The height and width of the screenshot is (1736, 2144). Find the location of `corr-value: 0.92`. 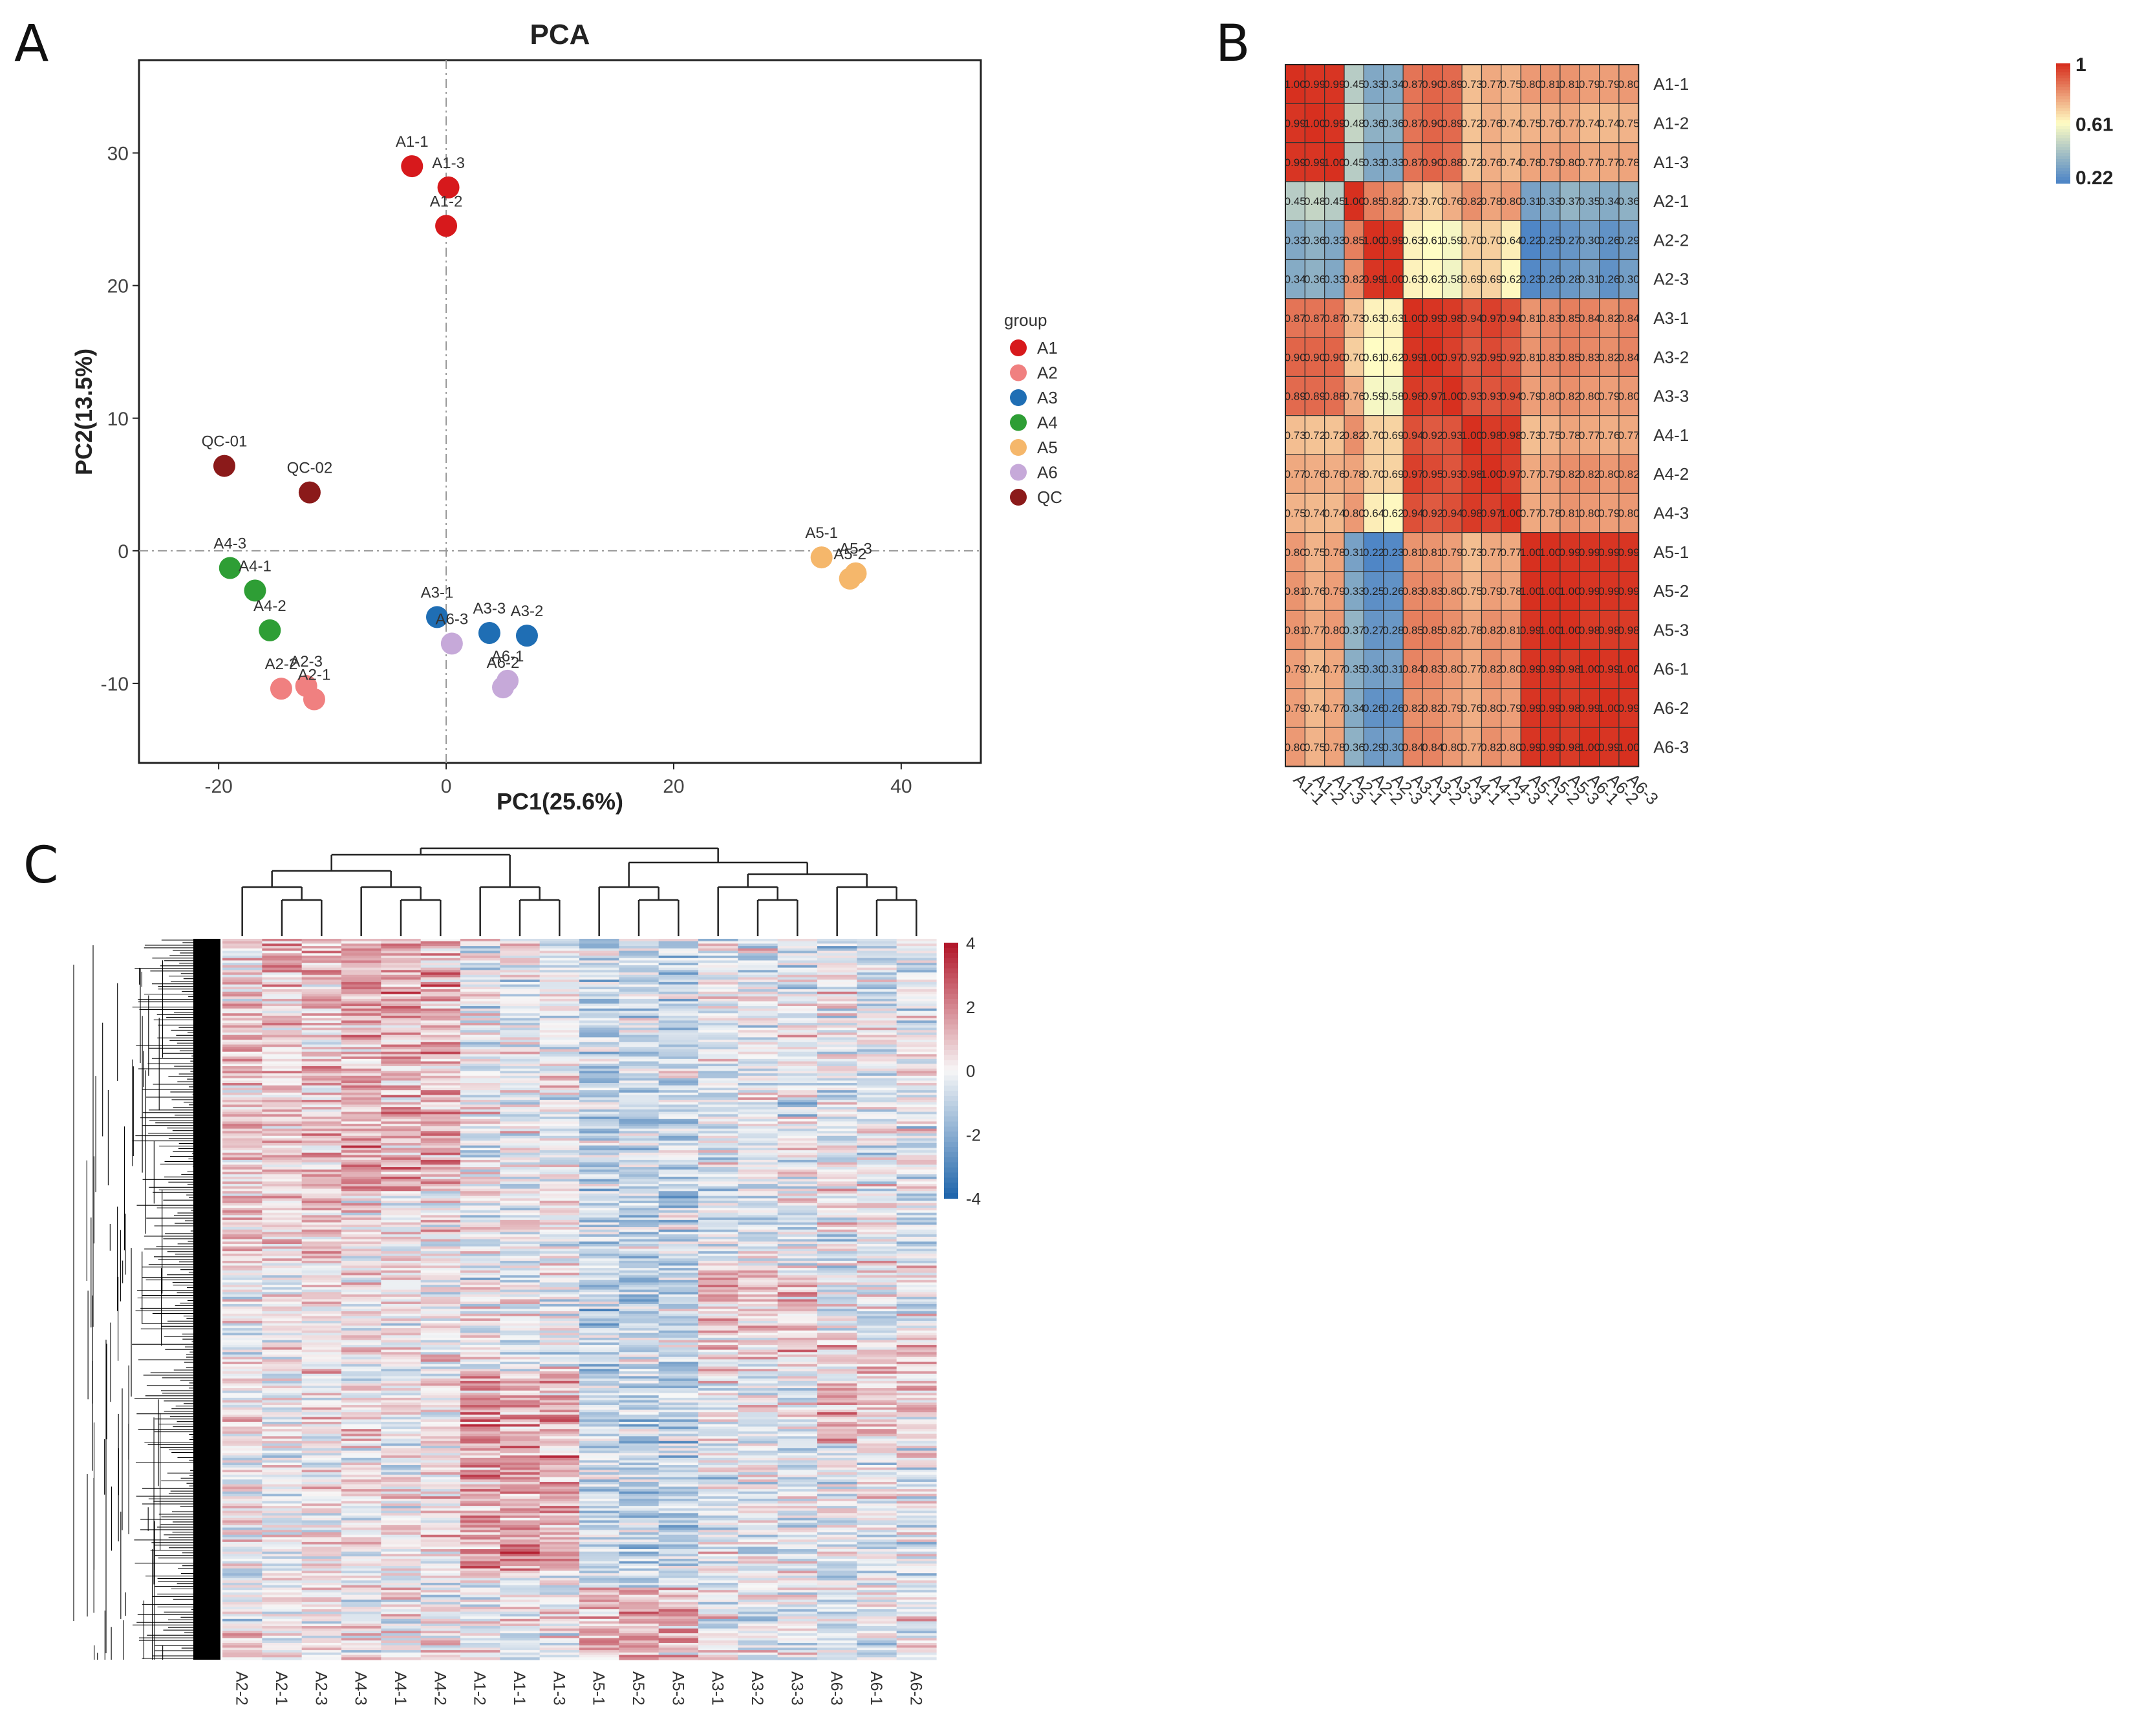

corr-value: 0.92 is located at coordinates (1432, 435).